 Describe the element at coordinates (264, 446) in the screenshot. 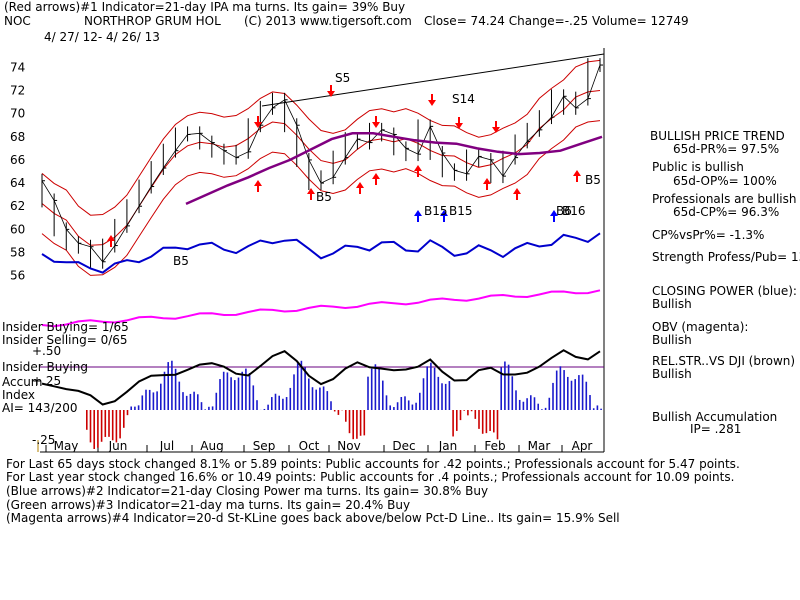

I see `x-tick-label: Sep` at that location.